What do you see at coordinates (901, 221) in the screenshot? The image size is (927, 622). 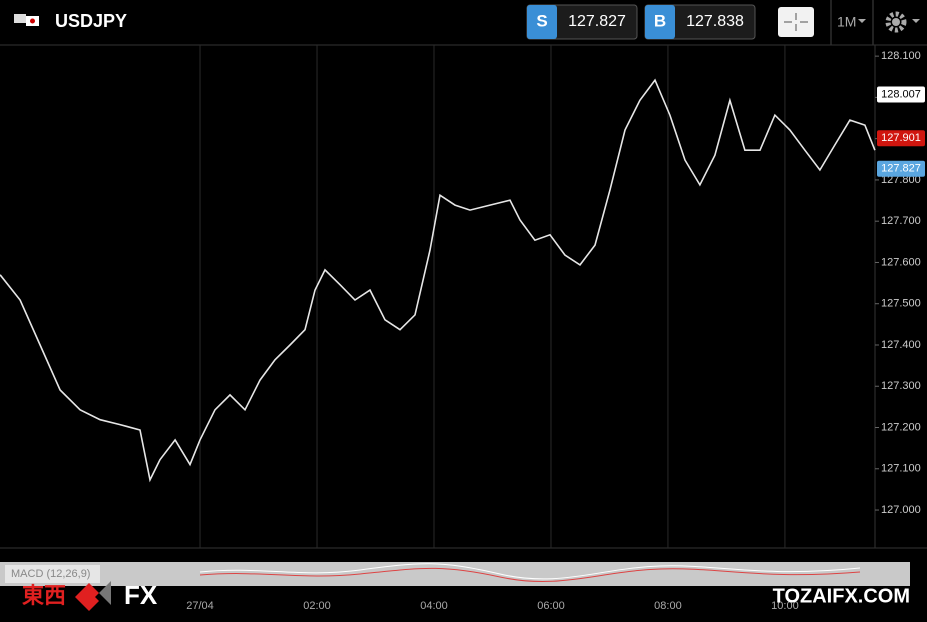 I see `y-tick-label: 127.700` at bounding box center [901, 221].